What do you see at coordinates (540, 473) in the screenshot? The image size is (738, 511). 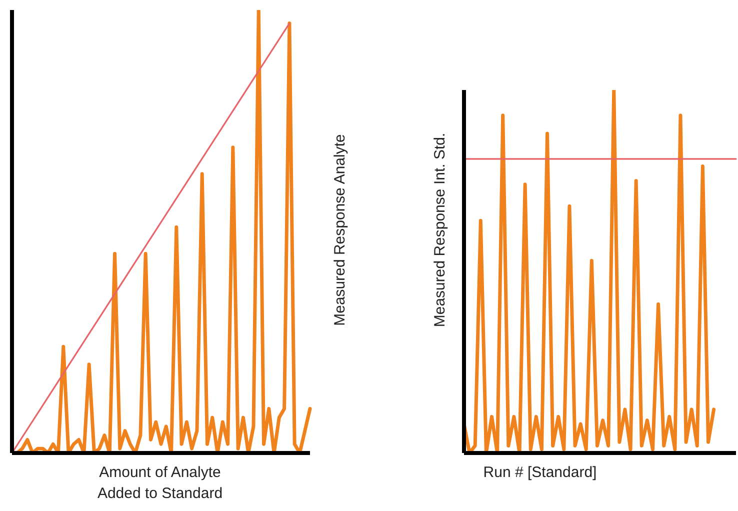 I see `x-axis-title: Run # [Standard]` at bounding box center [540, 473].